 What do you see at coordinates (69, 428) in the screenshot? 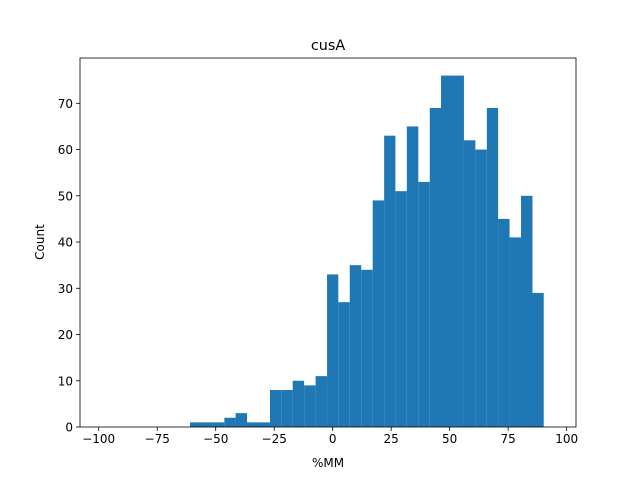
I see `y-tick-label: 0` at bounding box center [69, 428].